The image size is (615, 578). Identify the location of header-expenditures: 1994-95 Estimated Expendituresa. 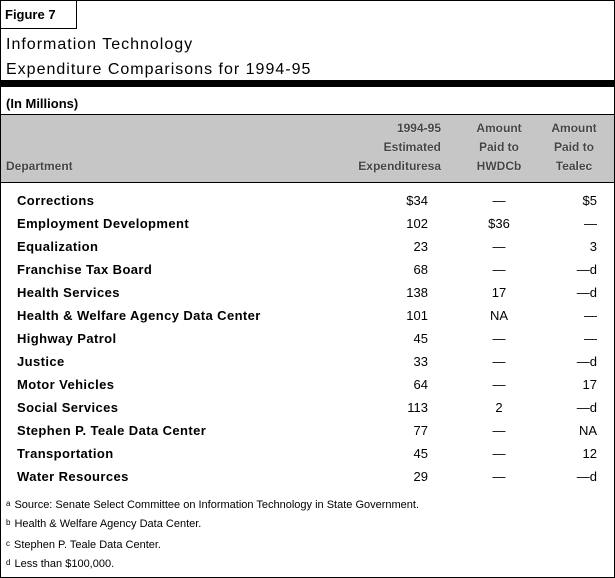
(386, 147).